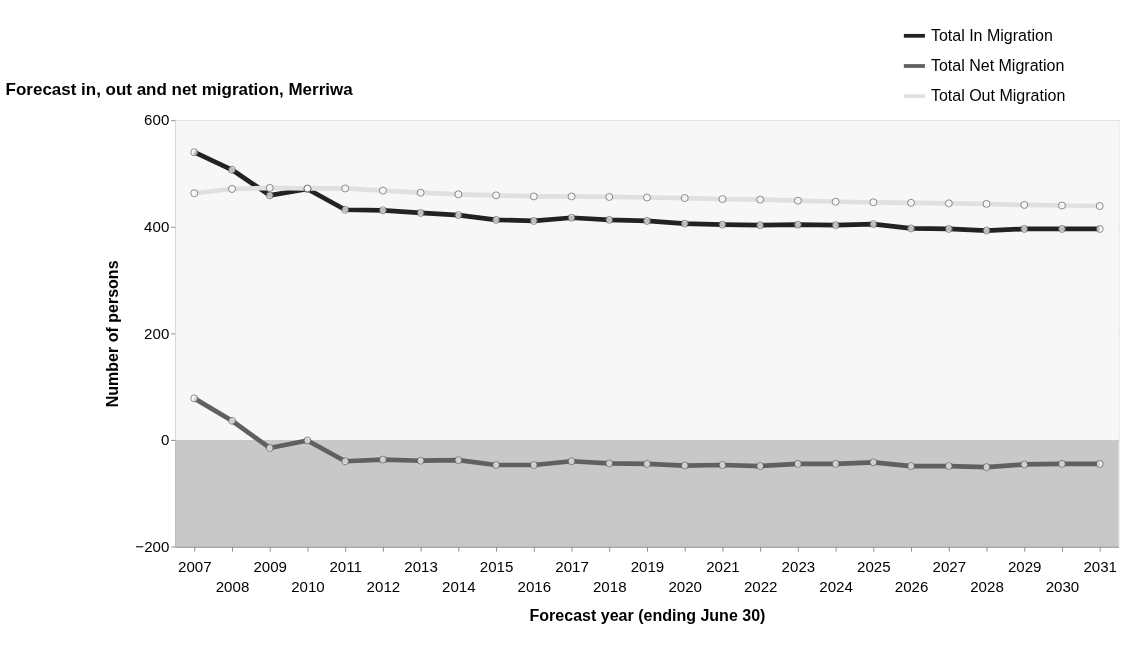  I want to click on x-tick-label: 2025, so click(874, 566).